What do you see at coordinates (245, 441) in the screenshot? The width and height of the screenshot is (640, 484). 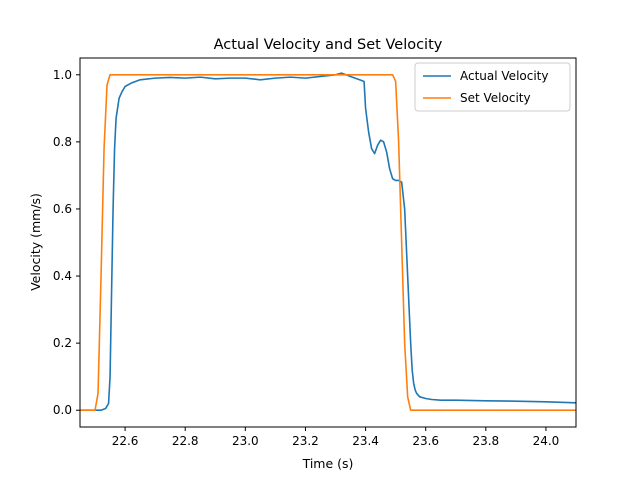 I see `x-tick-label: 23.0` at bounding box center [245, 441].